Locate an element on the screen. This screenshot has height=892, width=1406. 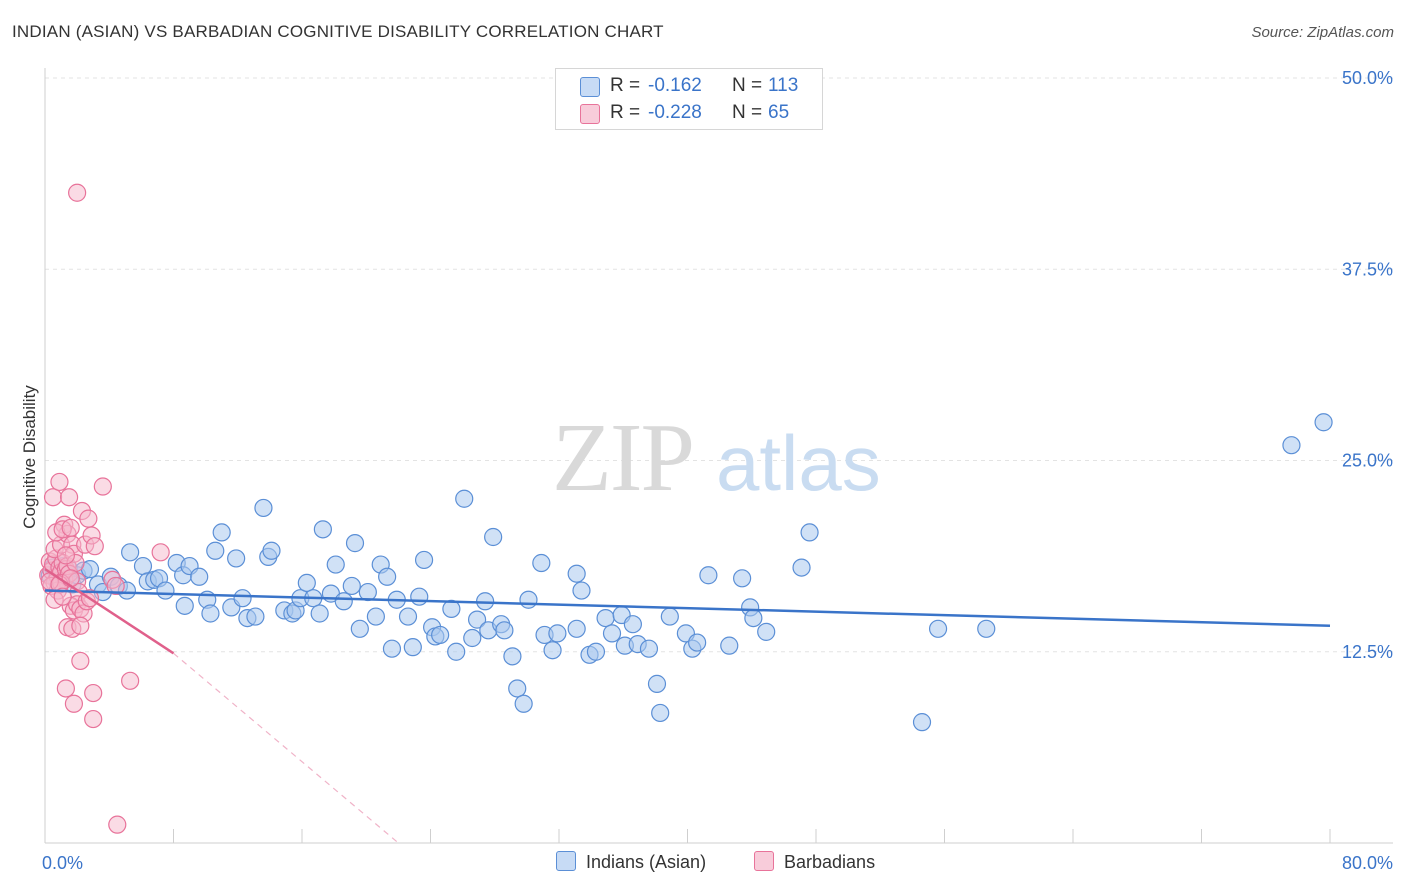
barbadians-points is located at coordinates (104, 508).